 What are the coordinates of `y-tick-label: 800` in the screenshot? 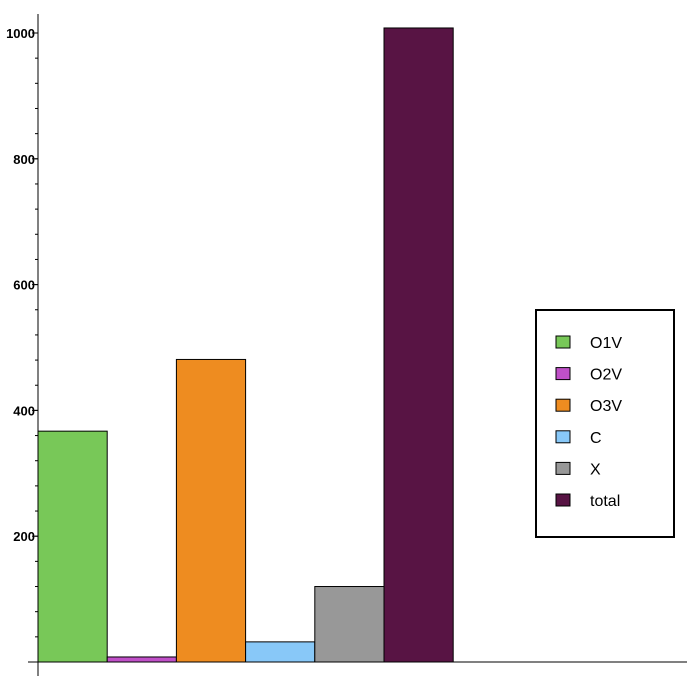 It's located at (24, 159).